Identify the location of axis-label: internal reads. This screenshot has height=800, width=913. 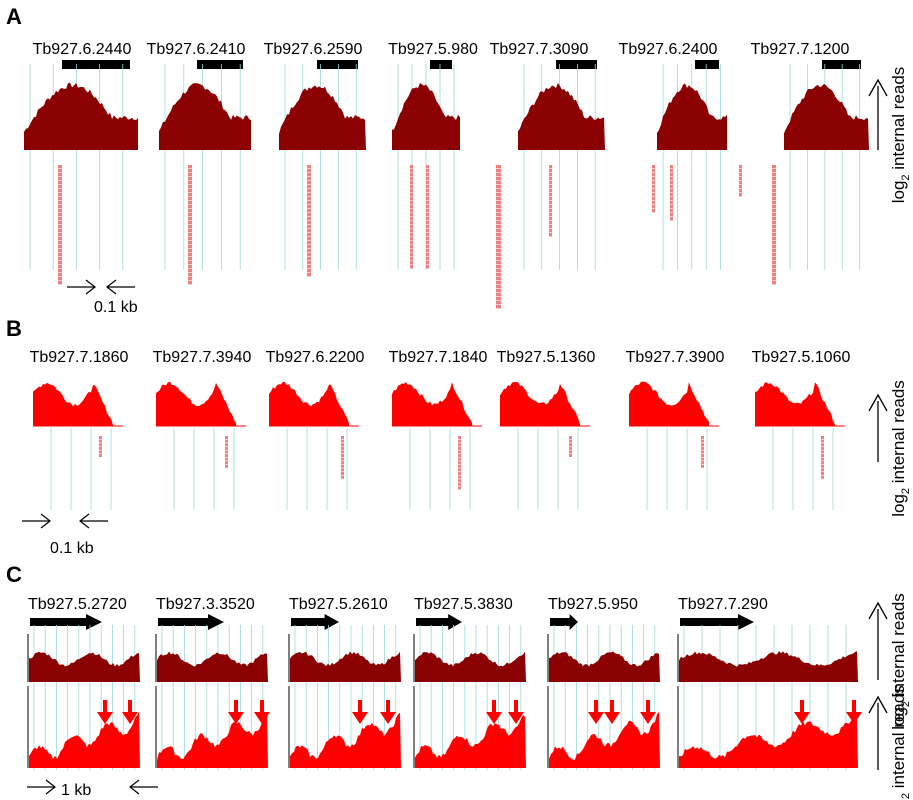
(898, 434).